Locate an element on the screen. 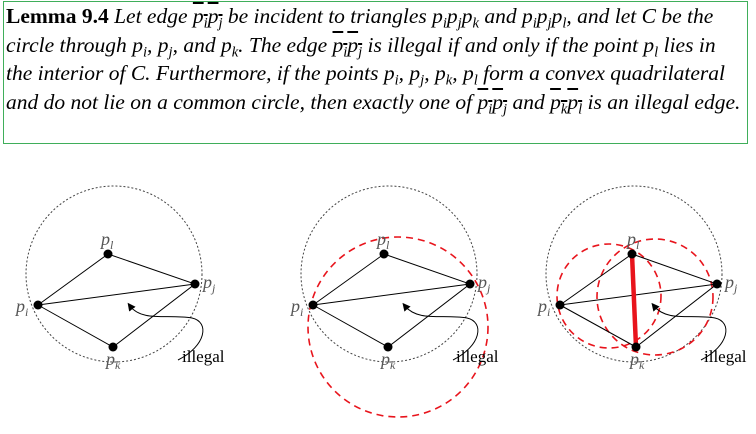  panel-2: pl pi pj pk illegal is located at coordinates (394, 301).